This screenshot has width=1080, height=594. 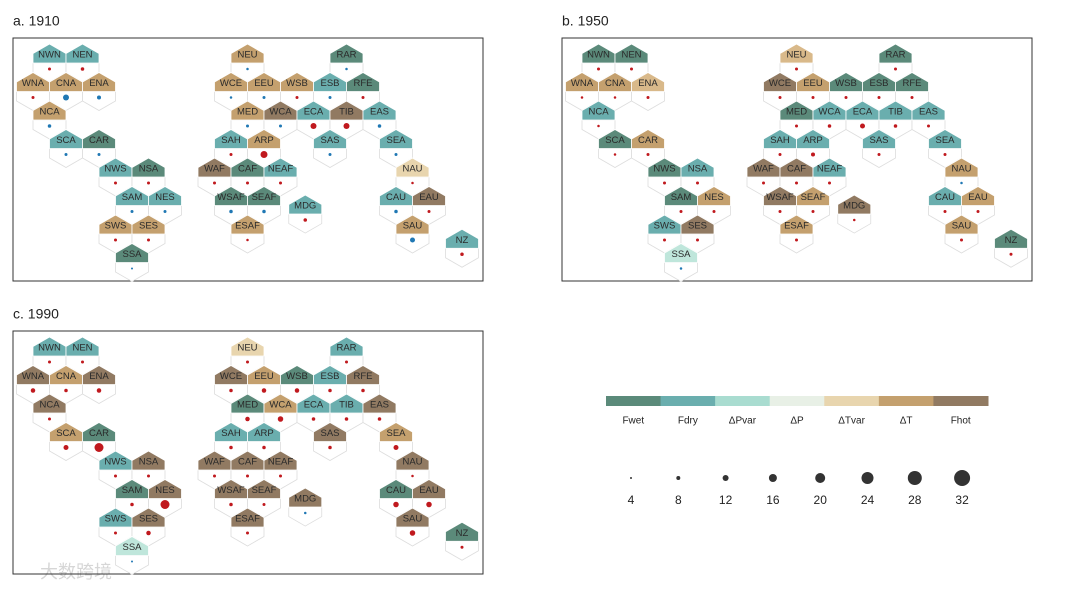 What do you see at coordinates (314, 405) in the screenshot?
I see `region-label: ECA` at bounding box center [314, 405].